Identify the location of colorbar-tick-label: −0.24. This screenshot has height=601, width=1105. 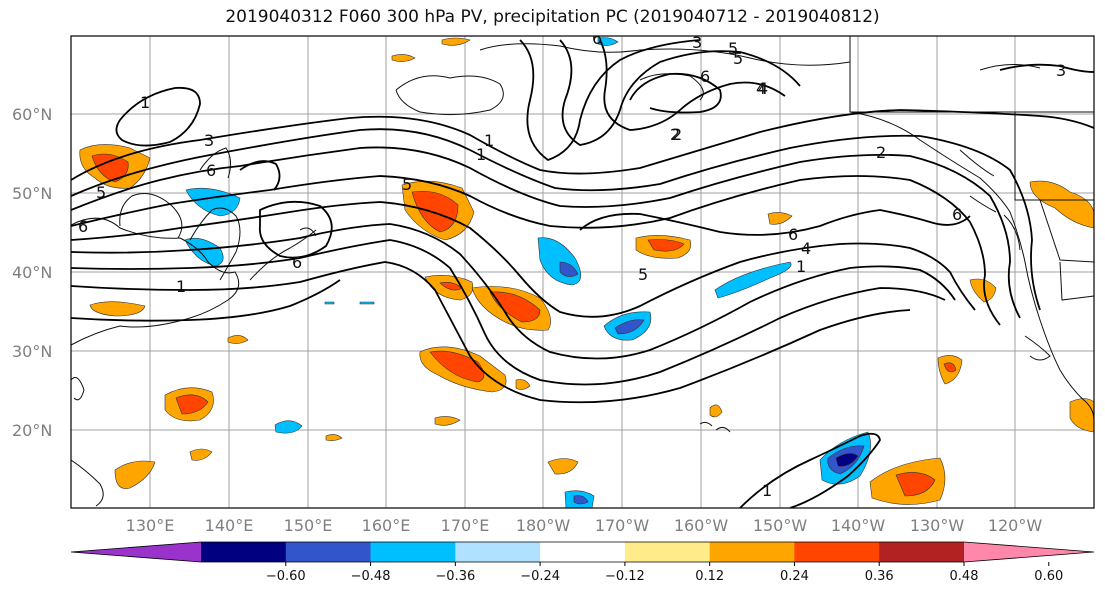
(540, 576).